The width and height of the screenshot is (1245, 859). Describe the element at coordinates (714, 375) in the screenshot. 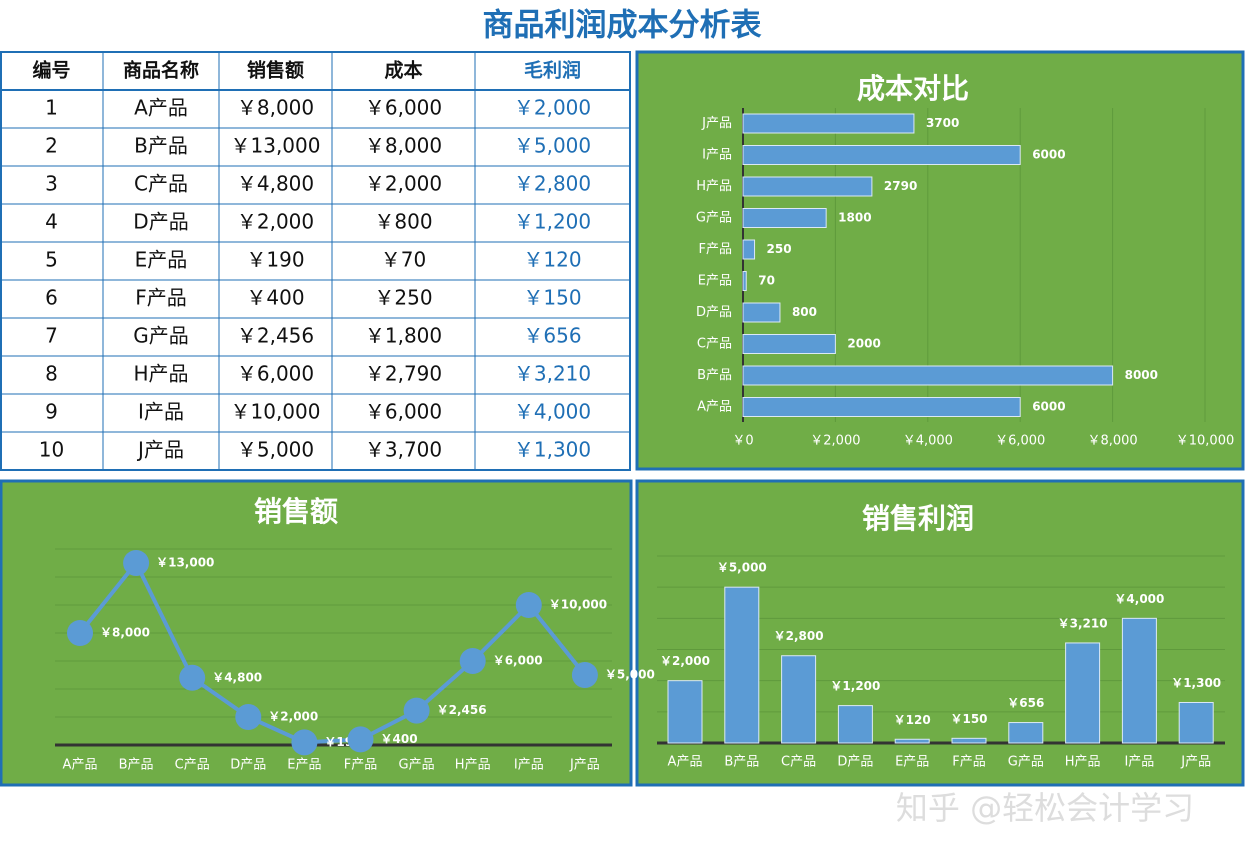

I see `y-tick-label: B产品` at that location.